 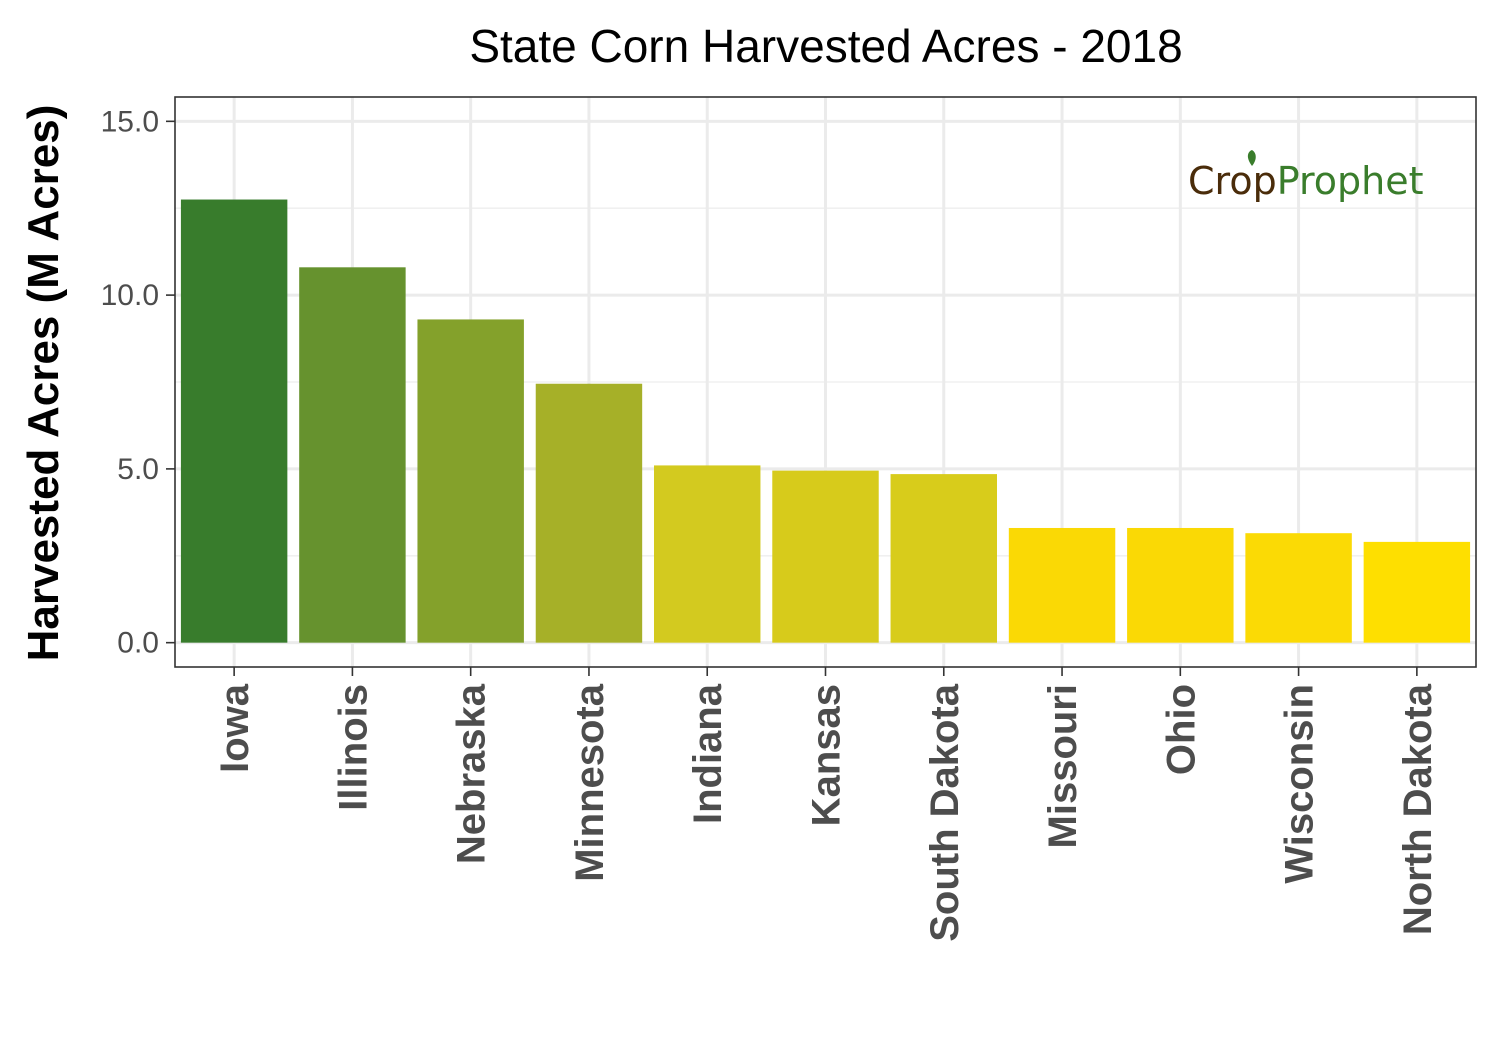 What do you see at coordinates (1180, 585) in the screenshot?
I see `bar-ohio` at bounding box center [1180, 585].